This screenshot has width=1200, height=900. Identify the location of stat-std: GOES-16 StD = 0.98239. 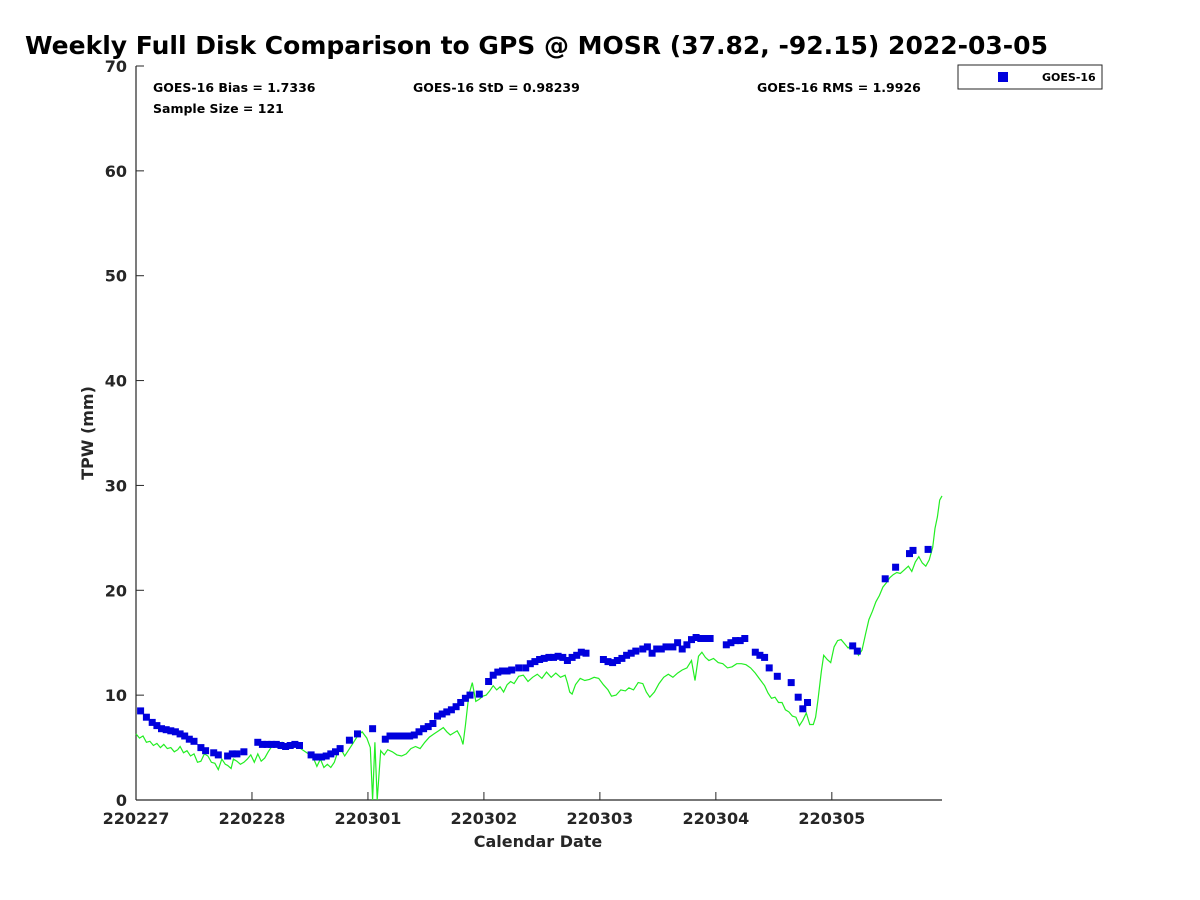
(496, 87).